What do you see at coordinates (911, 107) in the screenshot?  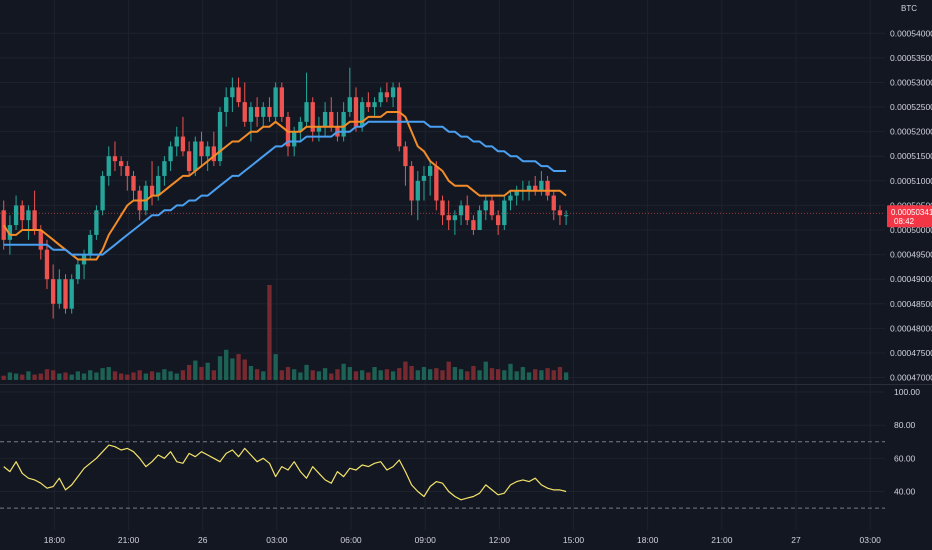 I see `price-tick-label: 0.00052500` at bounding box center [911, 107].